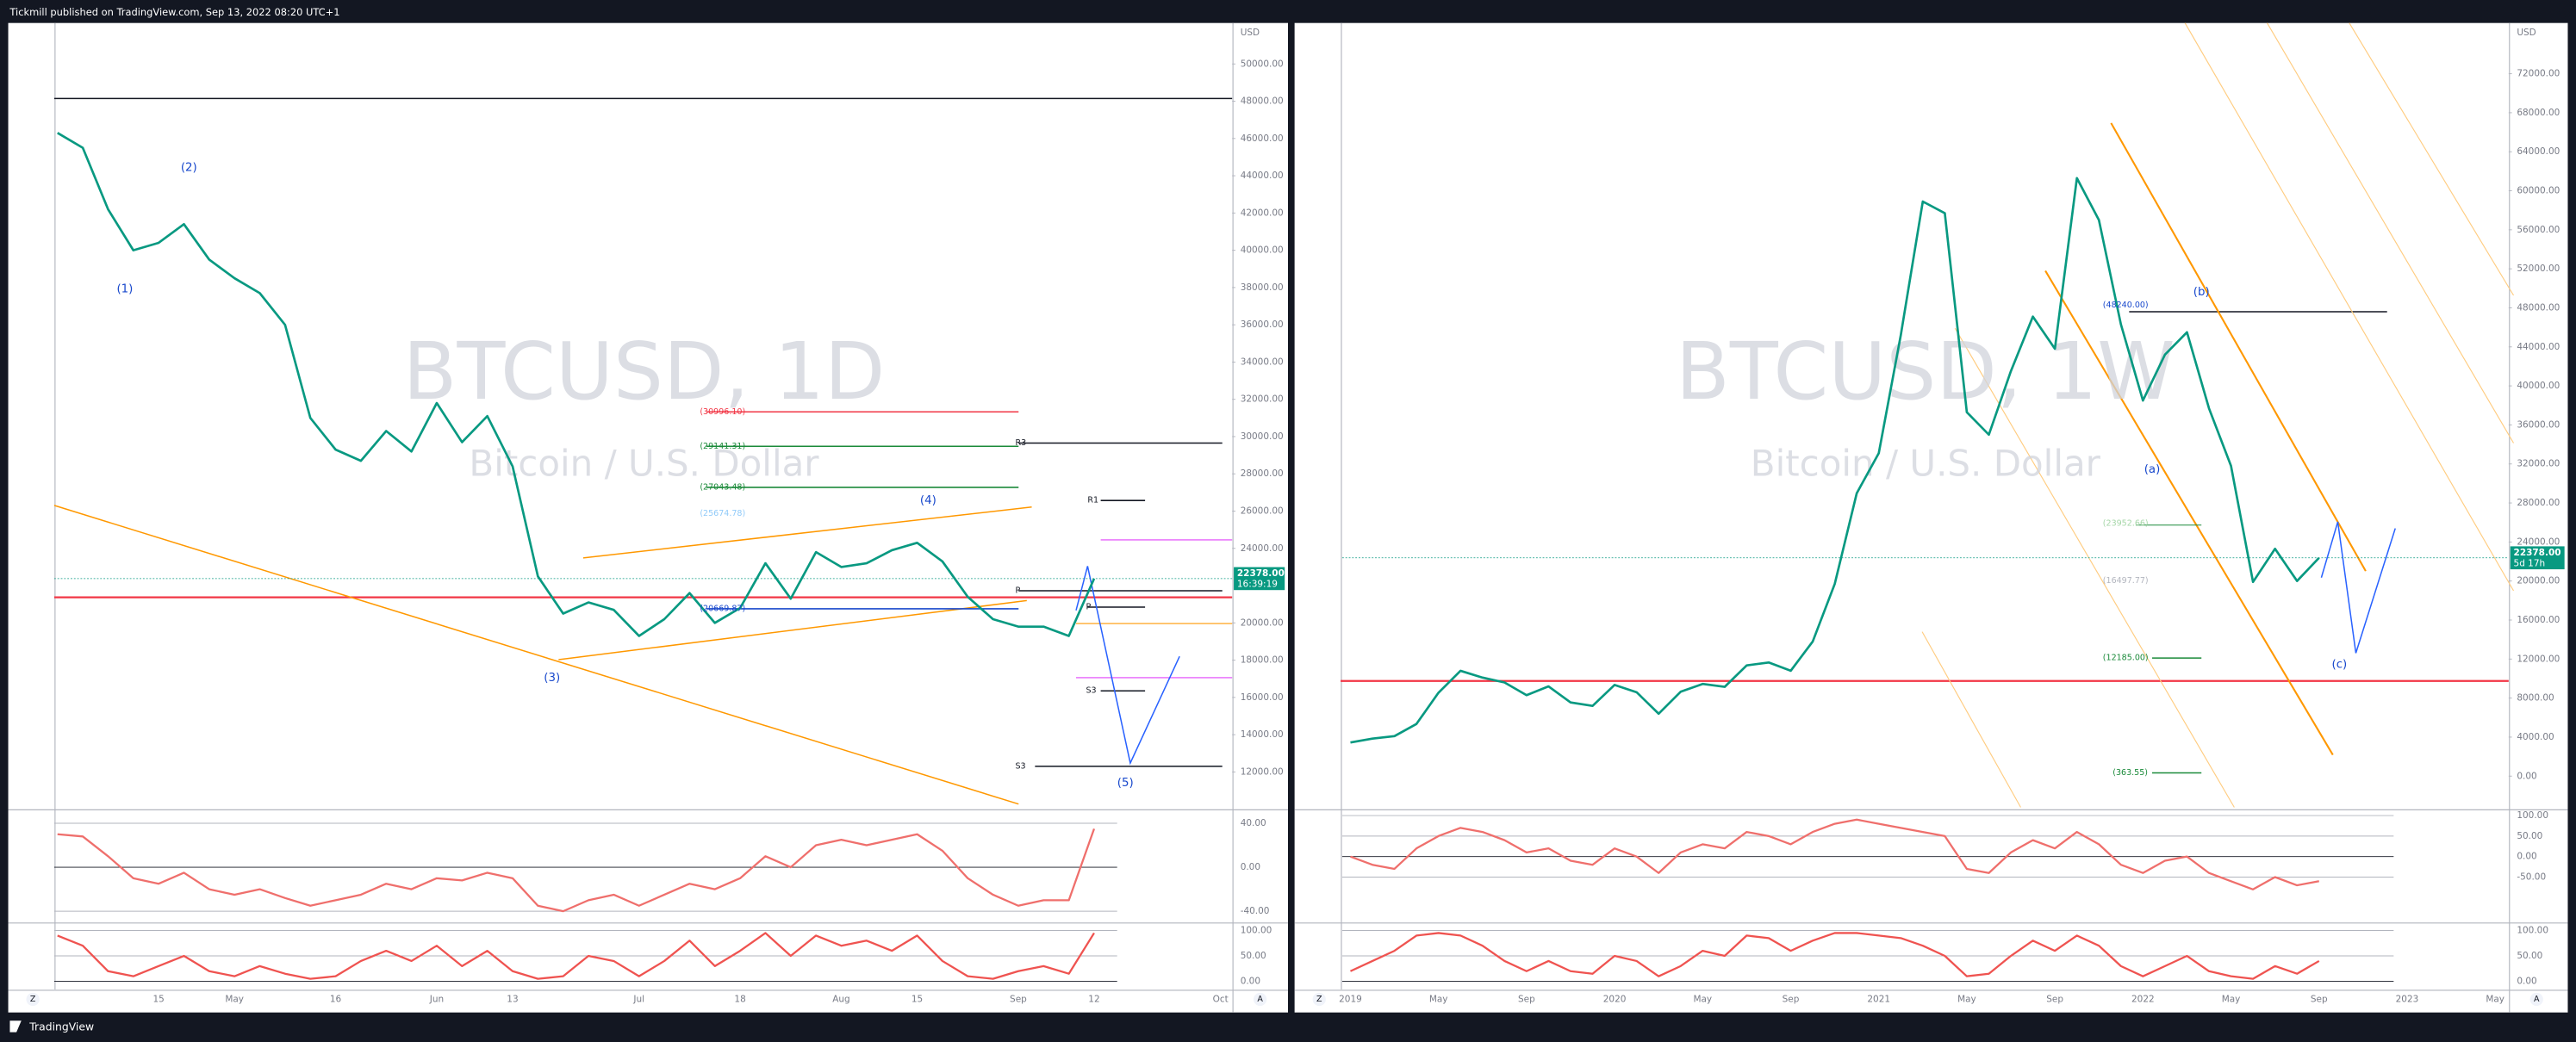 This screenshot has width=2576, height=1042. Describe the element at coordinates (2126, 581) in the screenshot. I see `annotation: (16497.77)` at that location.